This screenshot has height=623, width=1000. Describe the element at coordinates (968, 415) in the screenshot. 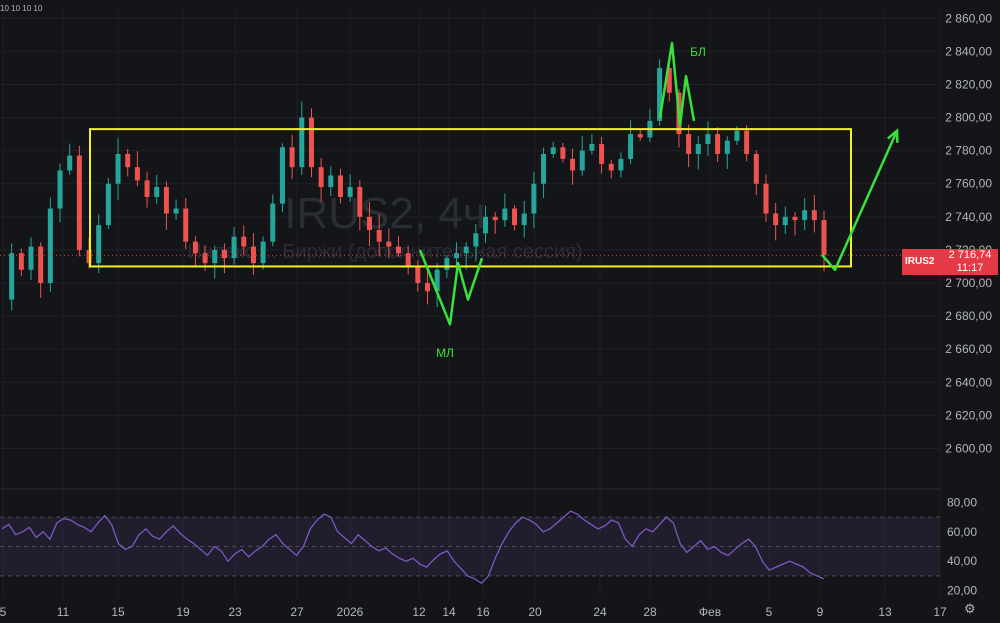

I see `price-tick-label: 2 620,00` at that location.